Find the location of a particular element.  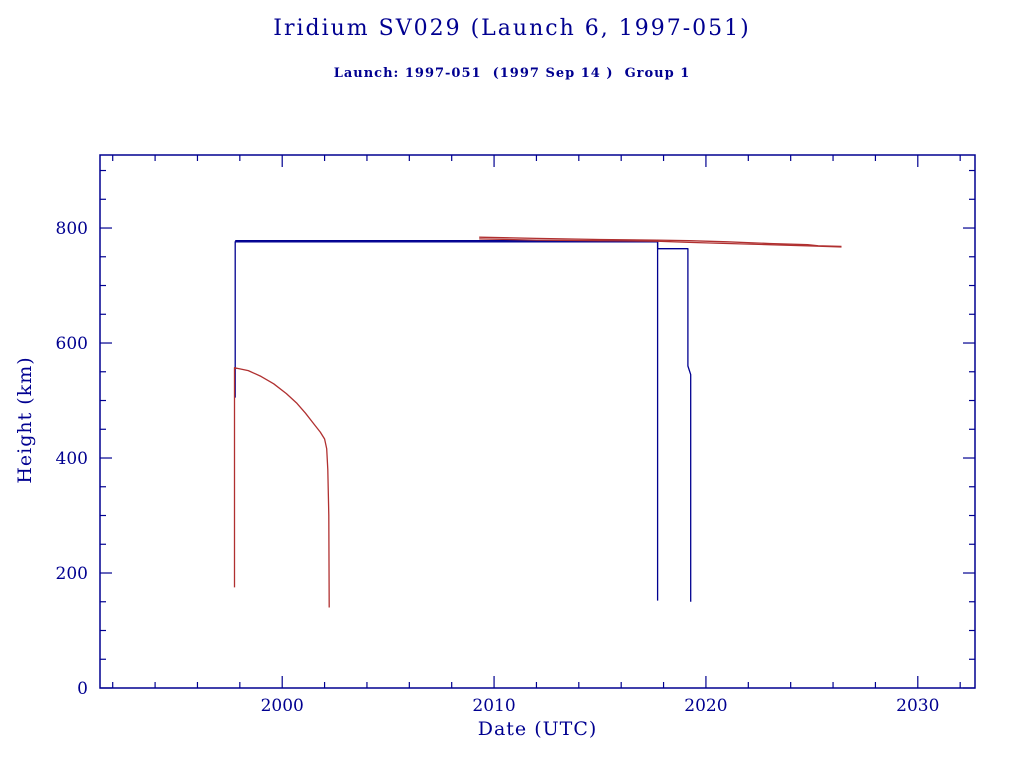

series-red-early-decay-curve is located at coordinates (281, 487).